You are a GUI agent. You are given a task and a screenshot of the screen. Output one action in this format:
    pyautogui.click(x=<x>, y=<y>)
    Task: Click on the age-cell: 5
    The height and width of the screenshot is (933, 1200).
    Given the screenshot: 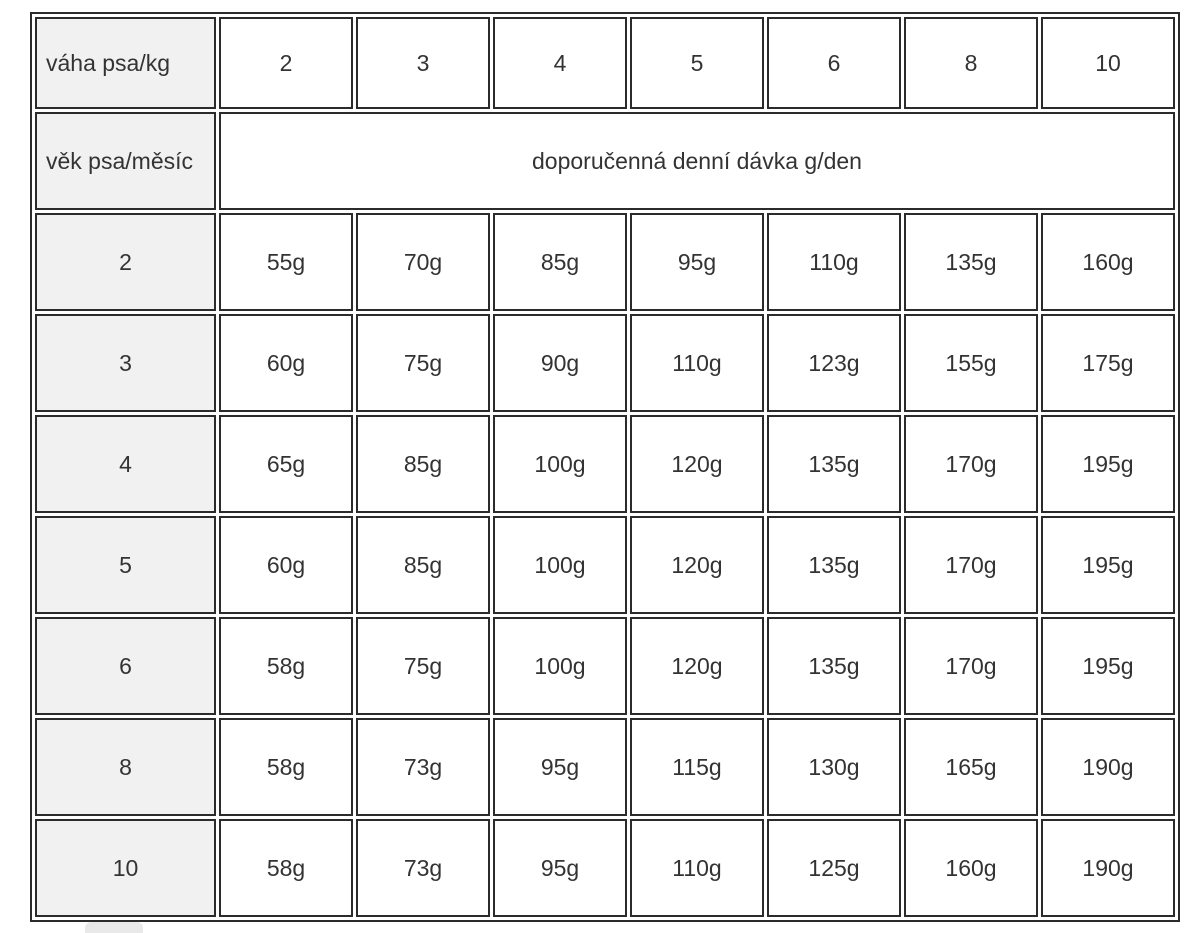 What is the action you would take?
    pyautogui.click(x=125, y=565)
    